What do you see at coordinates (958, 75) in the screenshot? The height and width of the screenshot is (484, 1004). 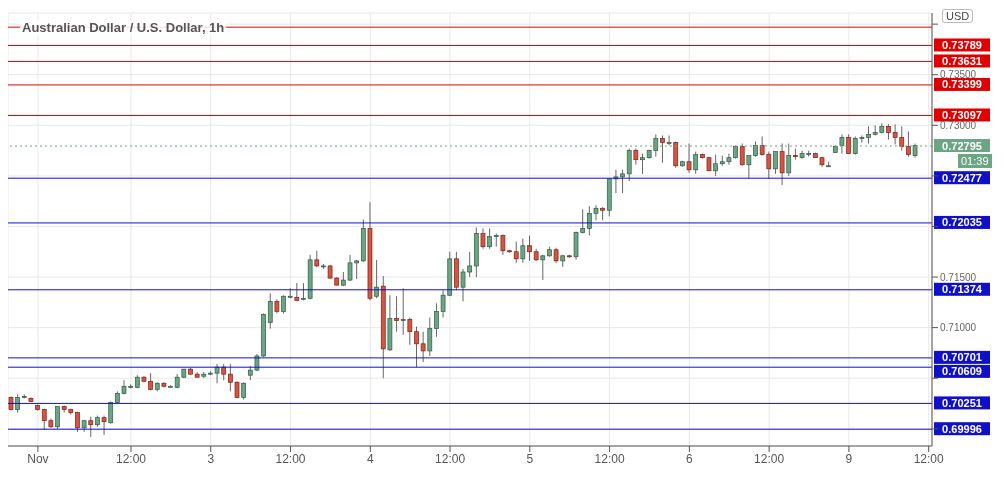 I see `y-tick-label: 0.73500` at bounding box center [958, 75].